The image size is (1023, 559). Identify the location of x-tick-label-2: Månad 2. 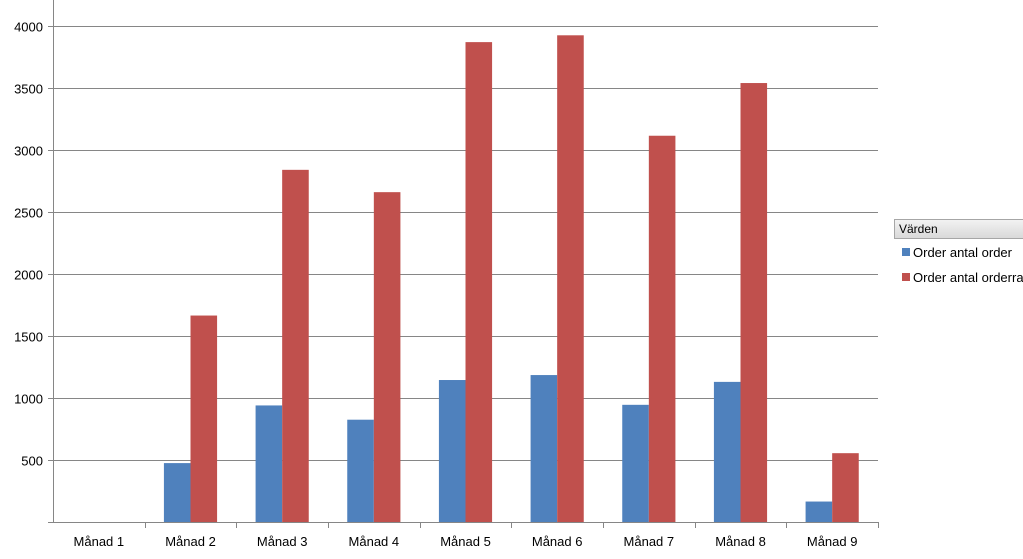
(190, 541).